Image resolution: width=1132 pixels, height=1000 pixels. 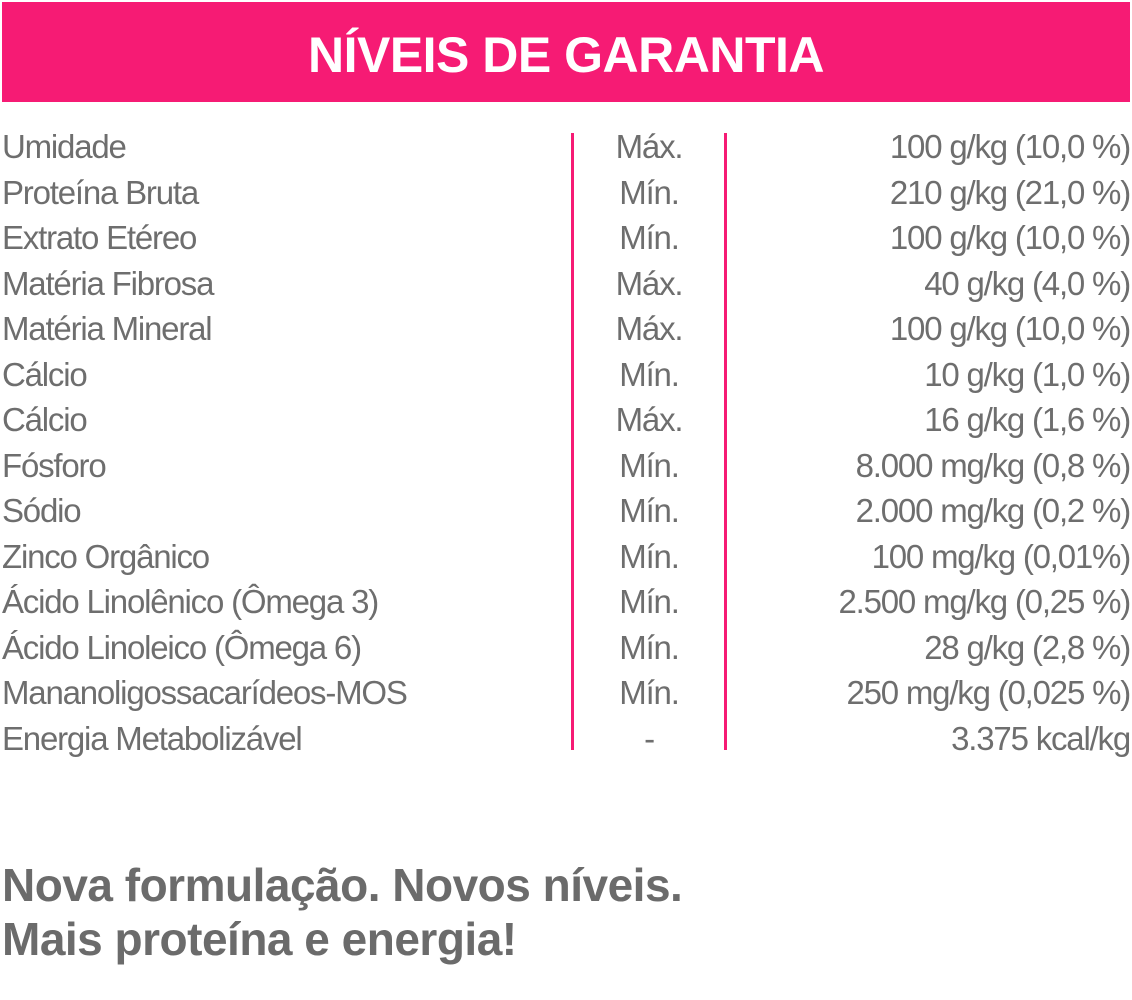 I want to click on nutrient-name: Ácido Linolênico (Ômega 3), so click(x=190, y=601).